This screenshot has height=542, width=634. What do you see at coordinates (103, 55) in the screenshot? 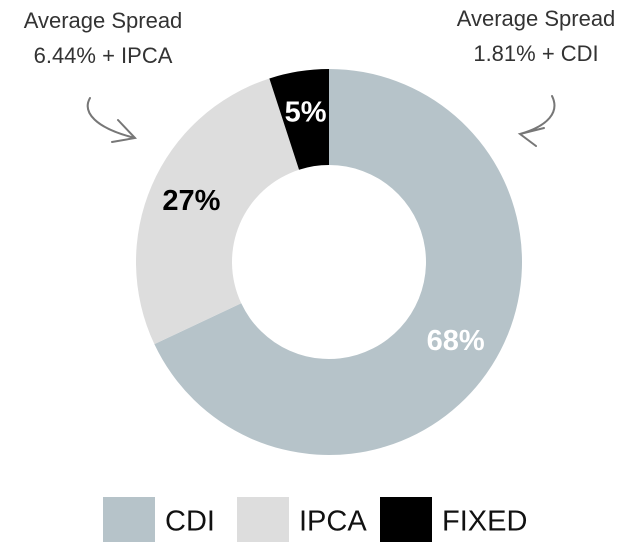
I see `annotation: 6.44% + IPCA` at bounding box center [103, 55].